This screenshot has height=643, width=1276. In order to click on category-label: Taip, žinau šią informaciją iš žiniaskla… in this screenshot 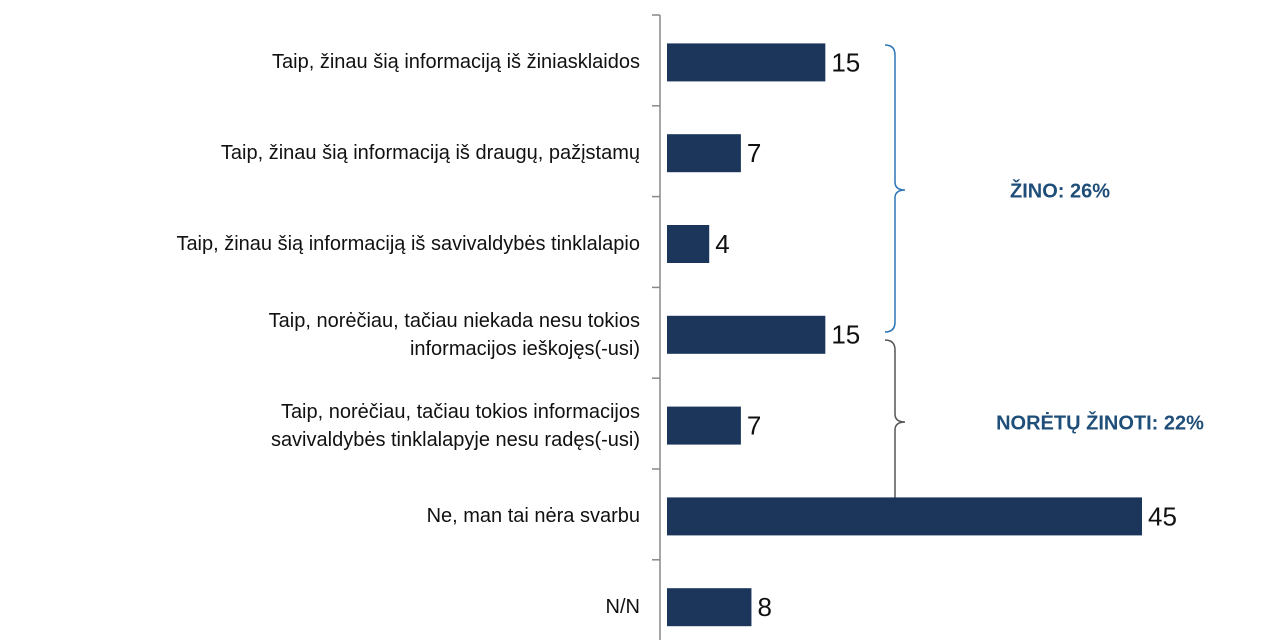, I will do `click(456, 62)`.